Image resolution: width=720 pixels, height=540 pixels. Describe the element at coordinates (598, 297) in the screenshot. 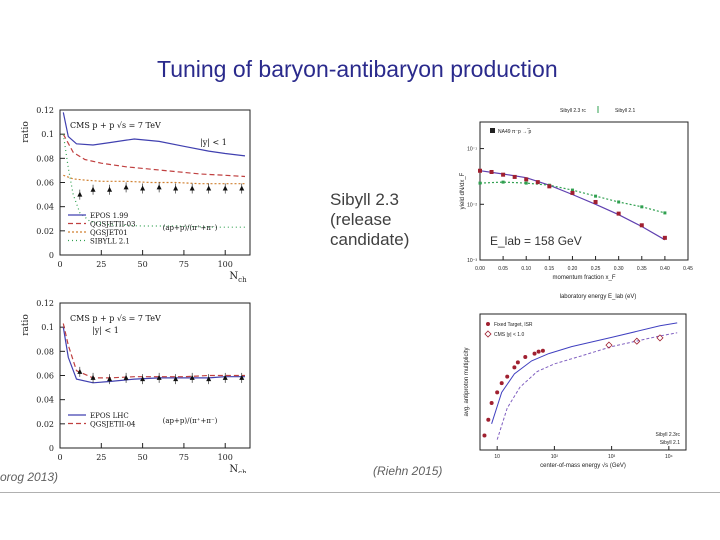

I see `top-axis-label: laboratory energy E_lab (eV)` at that location.